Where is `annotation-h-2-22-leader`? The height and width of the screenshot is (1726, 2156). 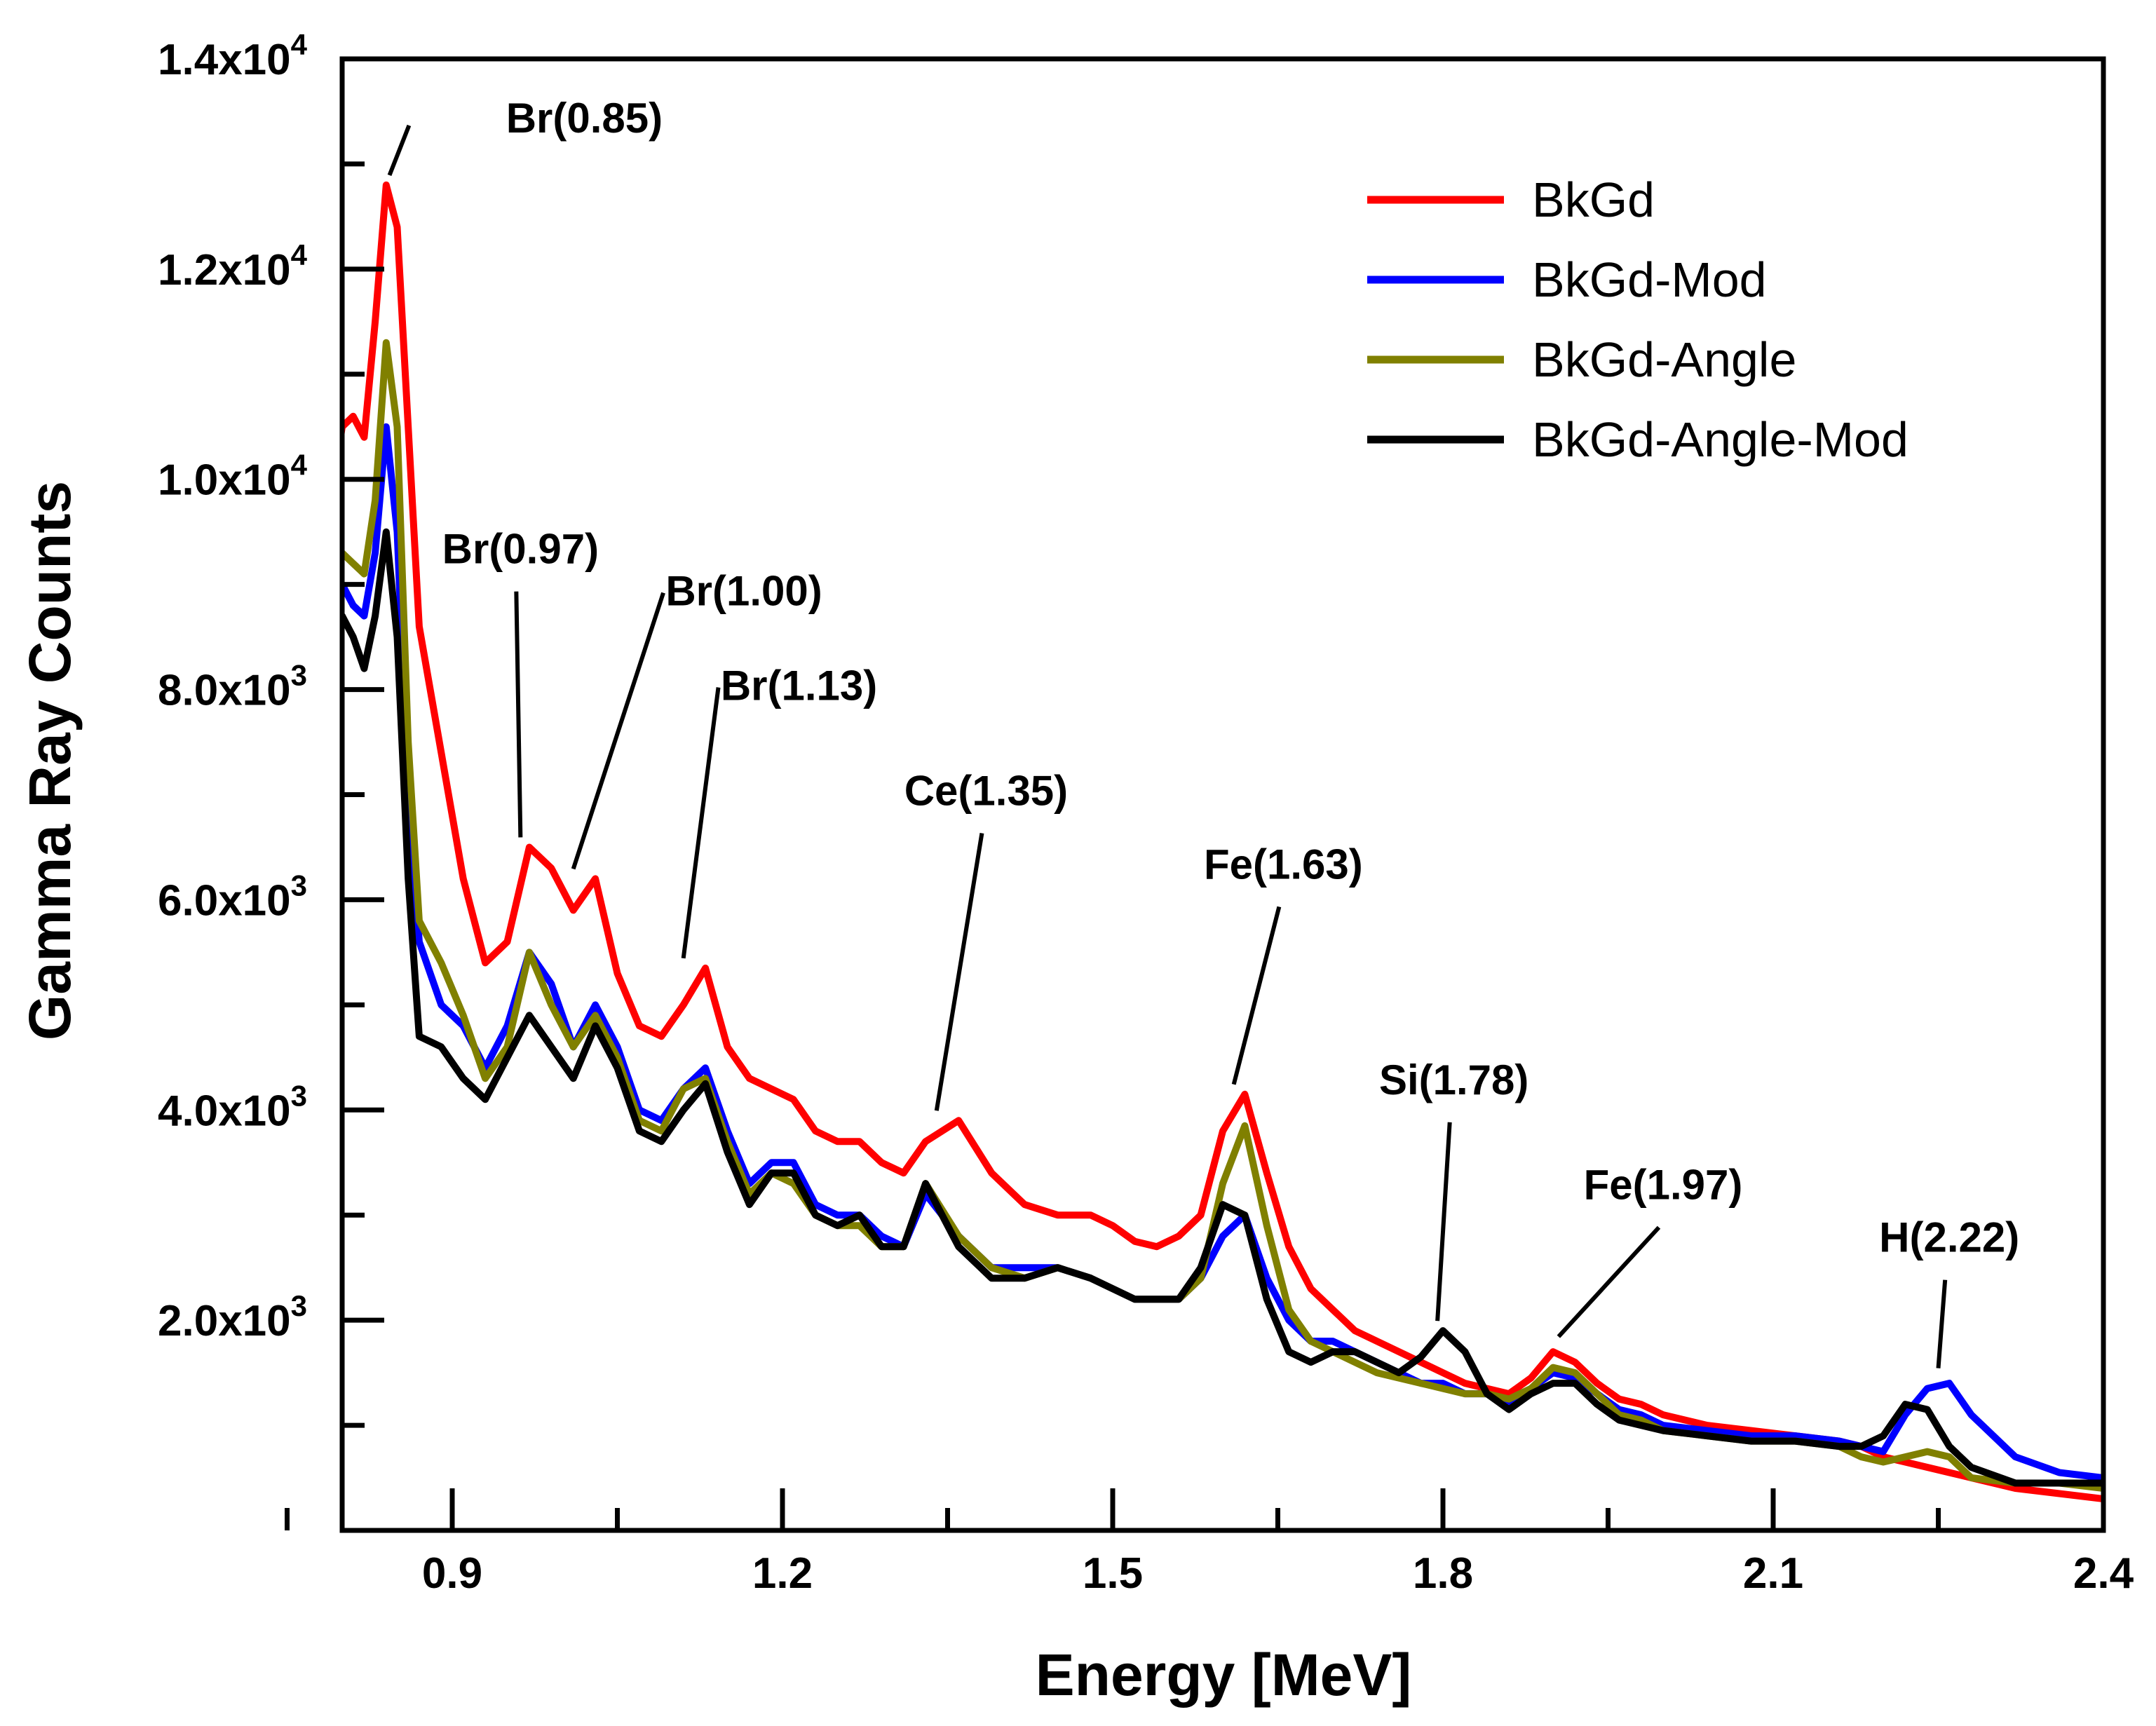 annotation-h-2-22-leader is located at coordinates (1942, 1323).